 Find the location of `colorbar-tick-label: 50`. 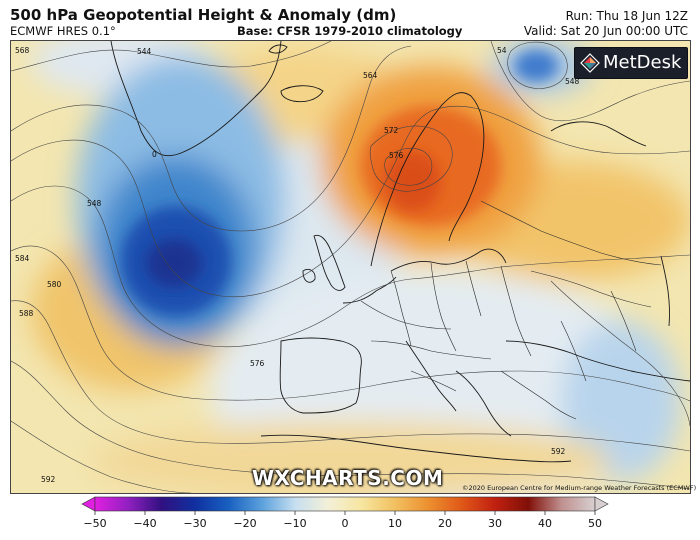

colorbar-tick-label: 50 is located at coordinates (595, 523).